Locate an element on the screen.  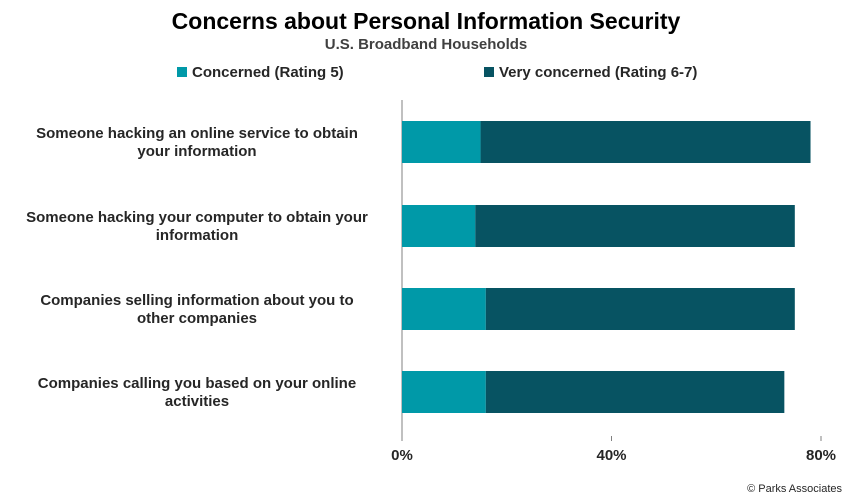
x-tick-label-1: 40% is located at coordinates (611, 455).